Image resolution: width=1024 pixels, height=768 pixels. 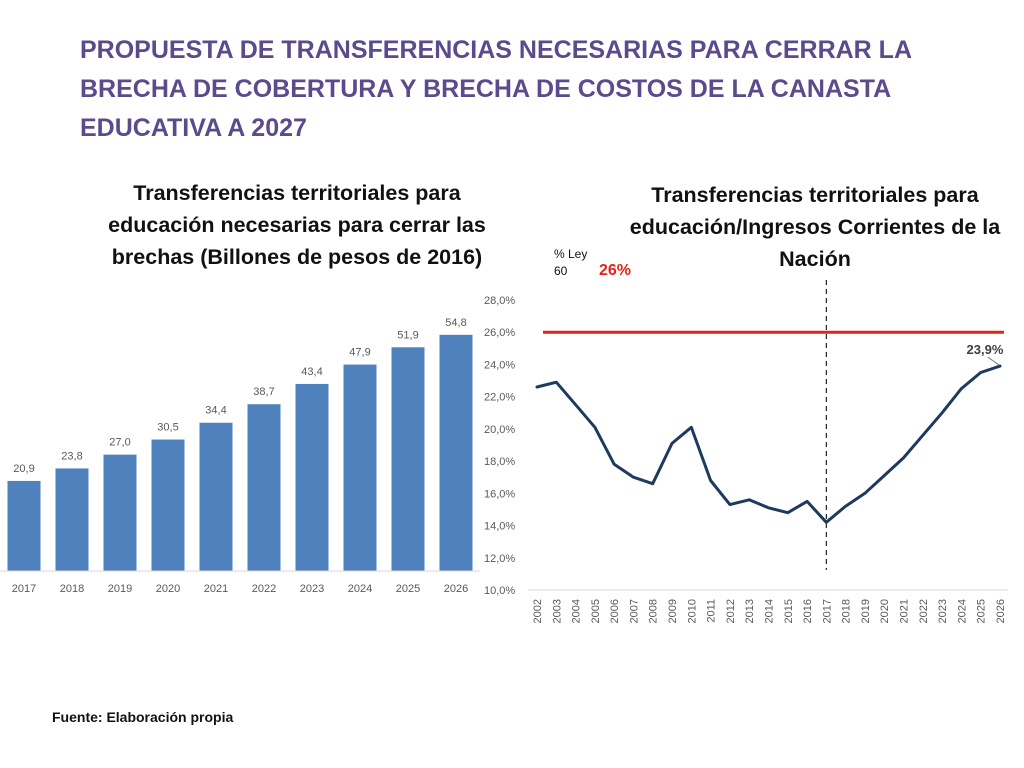 I want to click on x-tick-label: 2016, so click(x=808, y=611).